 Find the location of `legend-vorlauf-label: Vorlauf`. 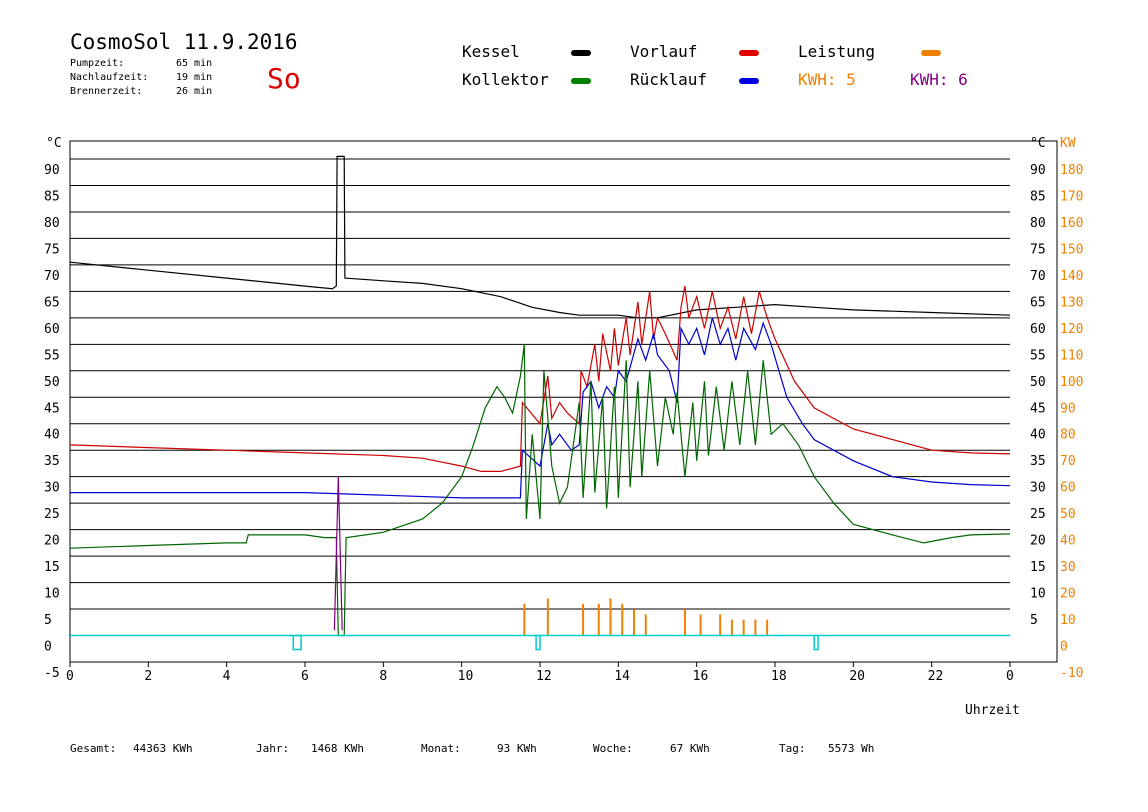

legend-vorlauf-label: Vorlauf is located at coordinates (664, 51).